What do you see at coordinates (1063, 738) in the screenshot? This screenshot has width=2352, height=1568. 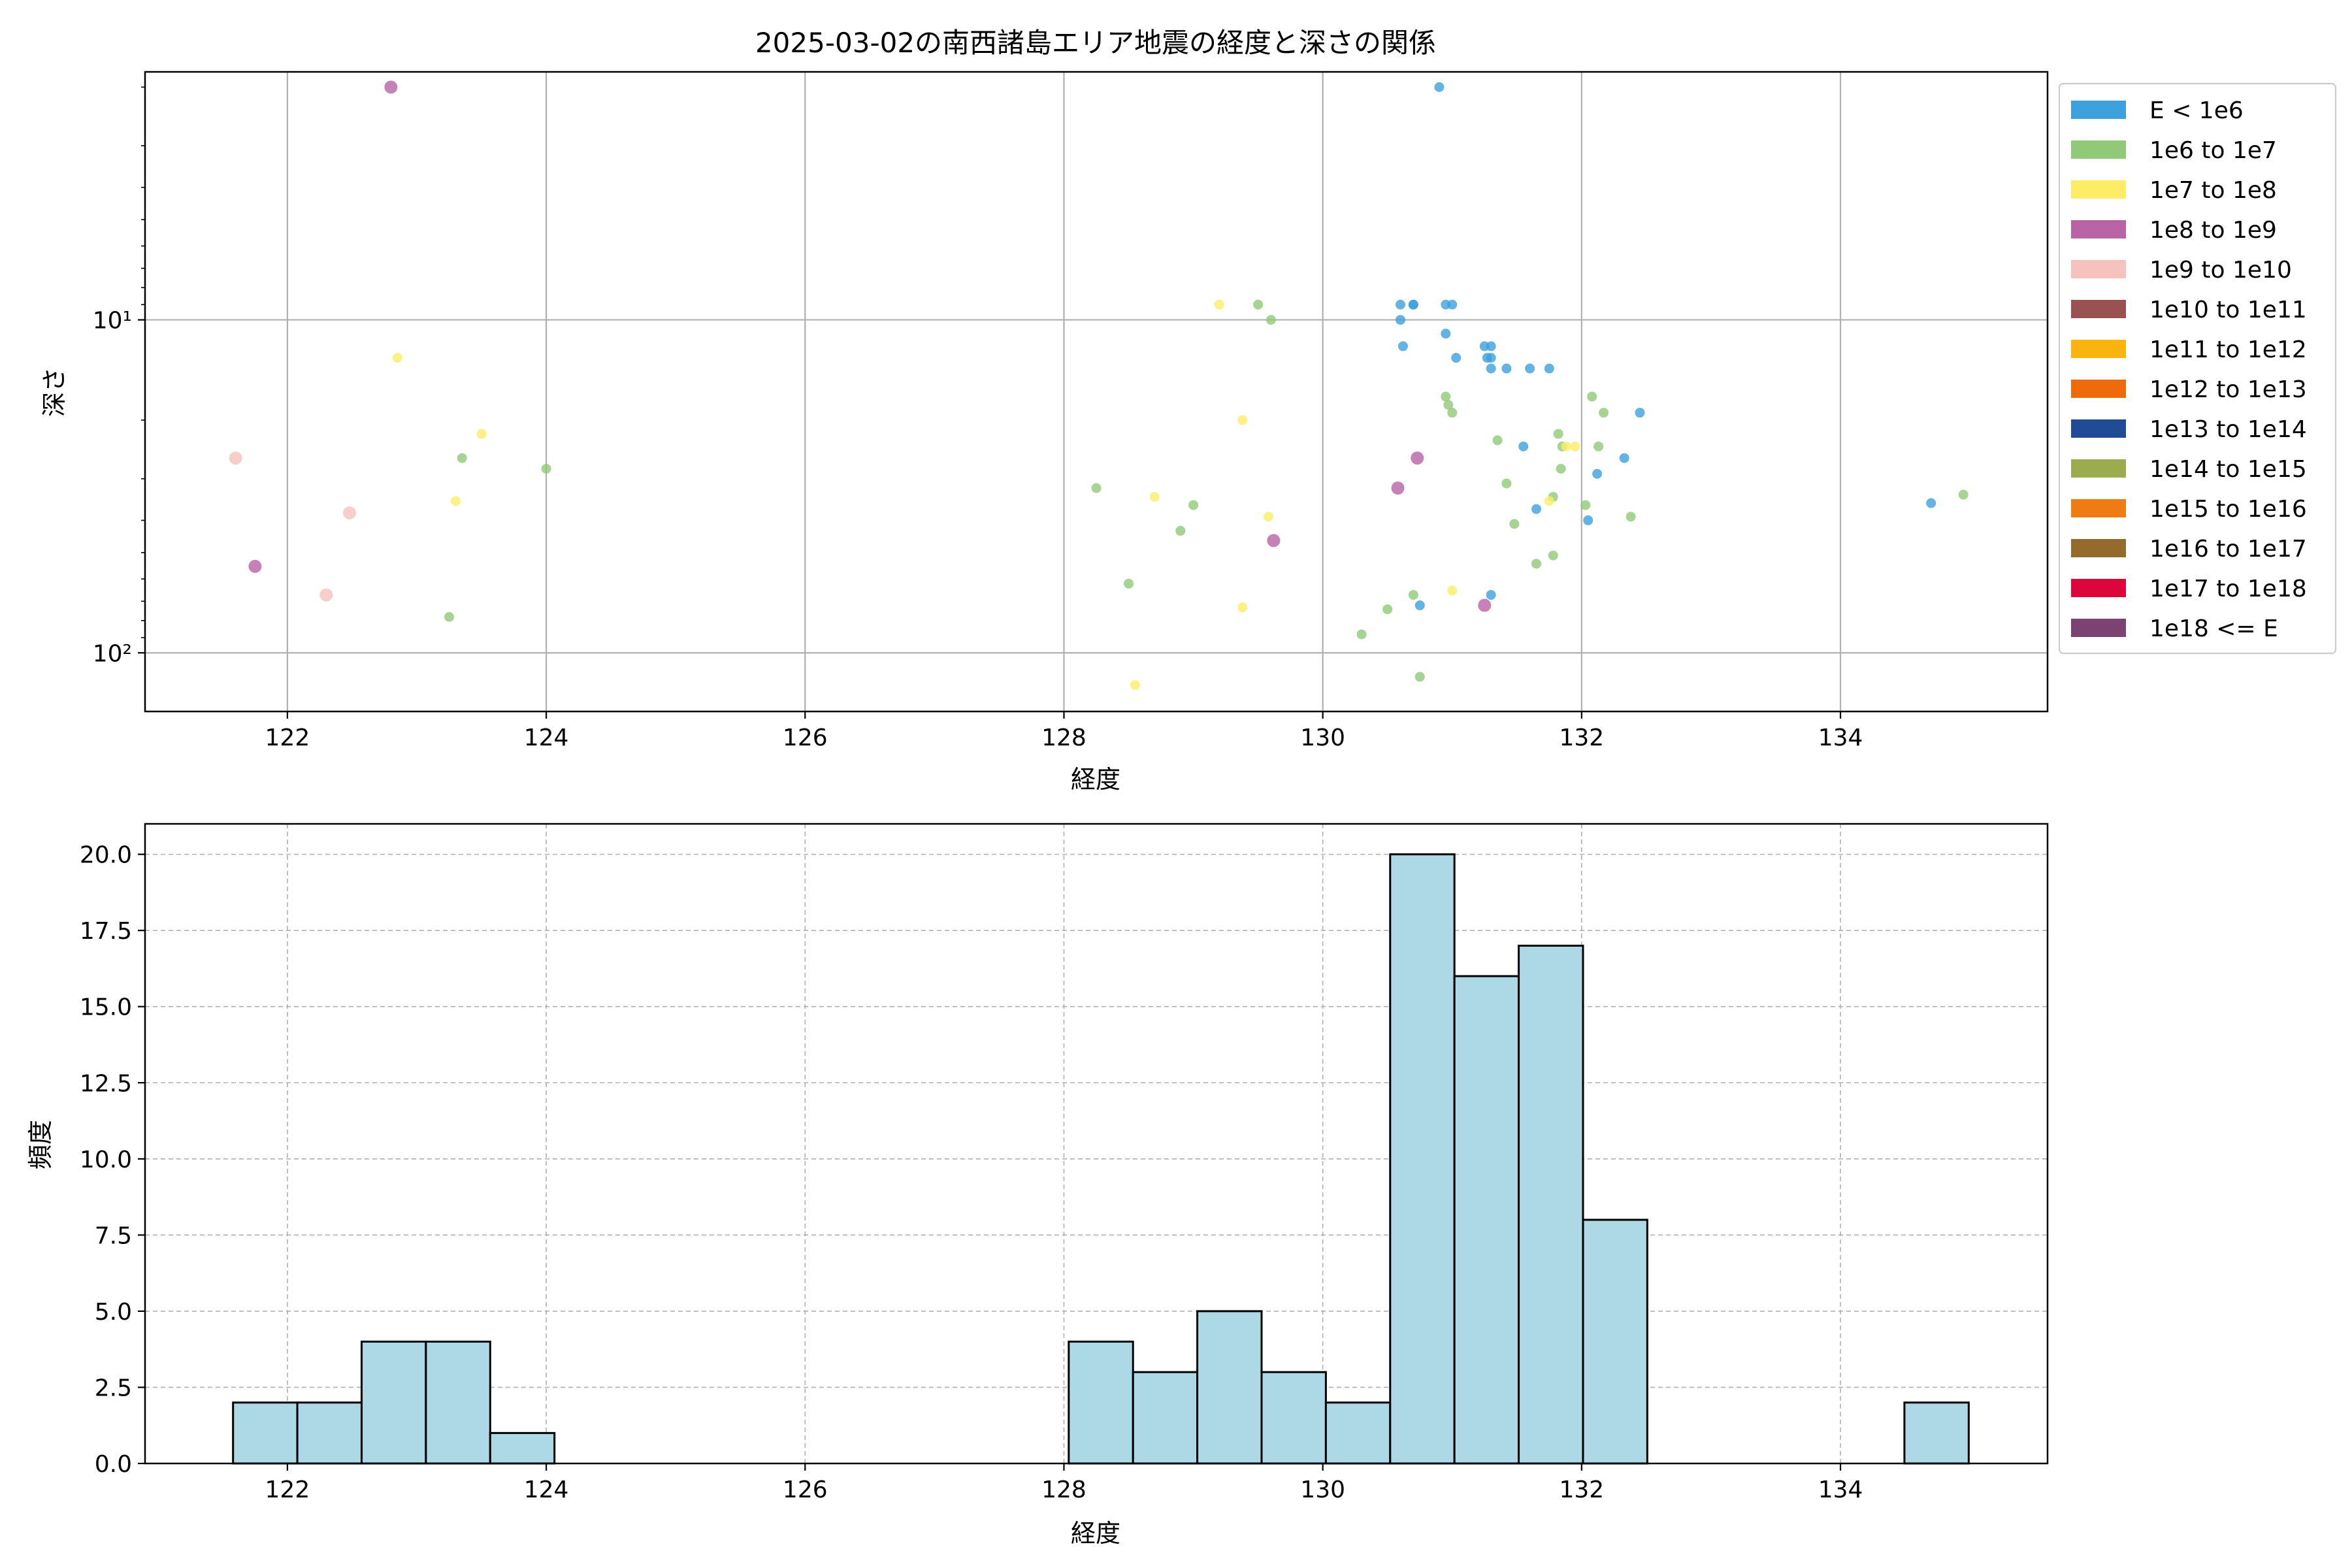 I see `scatter-x-tick-label: 128` at bounding box center [1063, 738].